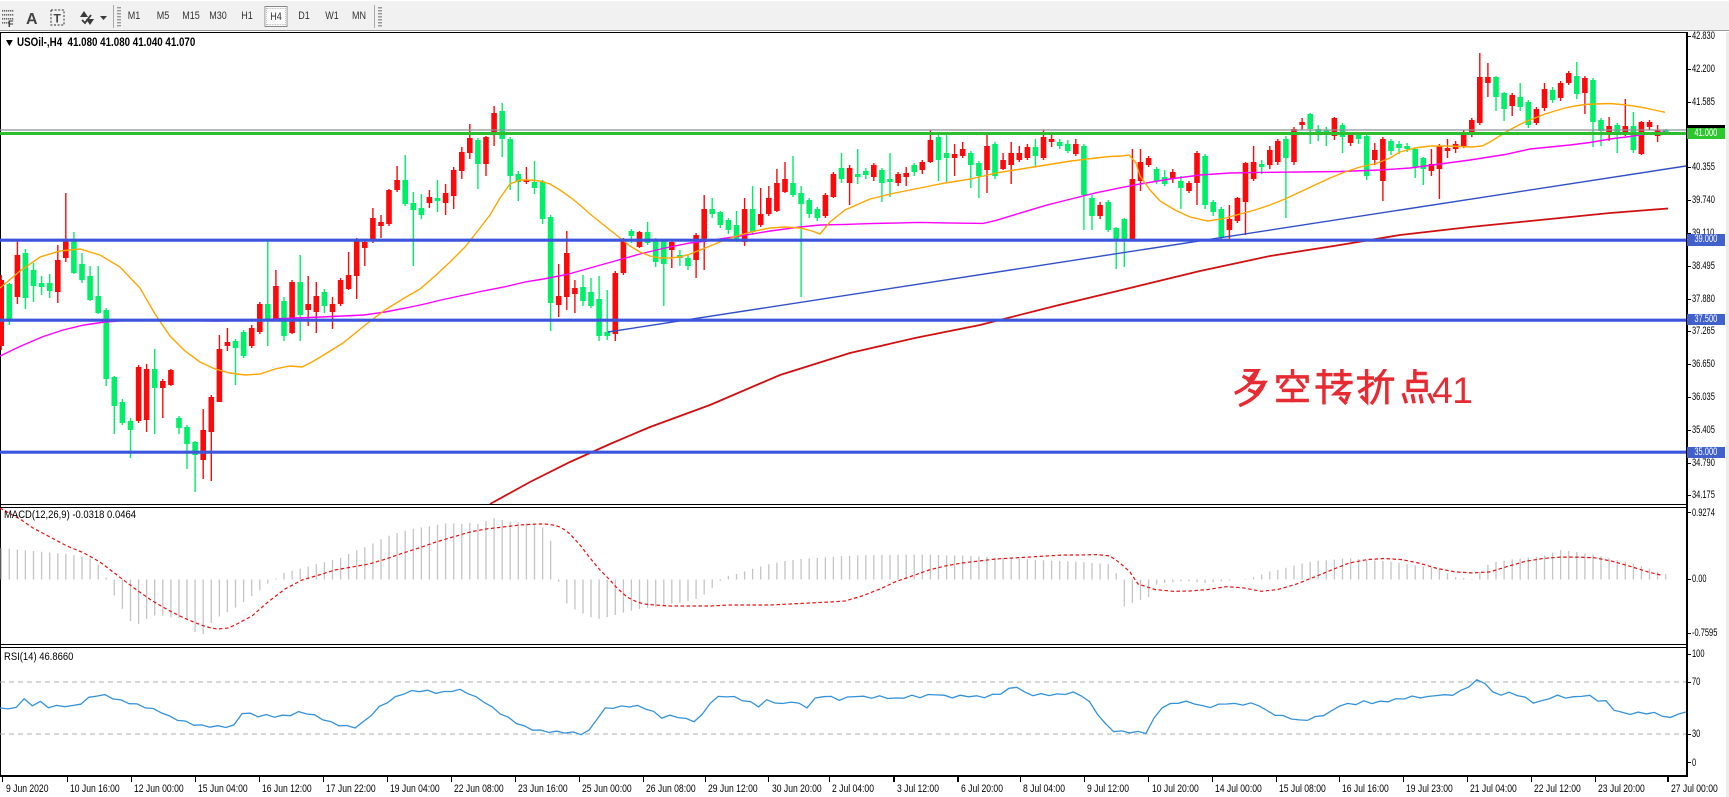 Image resolution: width=1729 pixels, height=797 pixels. I want to click on svg-text: T, so click(58, 19).